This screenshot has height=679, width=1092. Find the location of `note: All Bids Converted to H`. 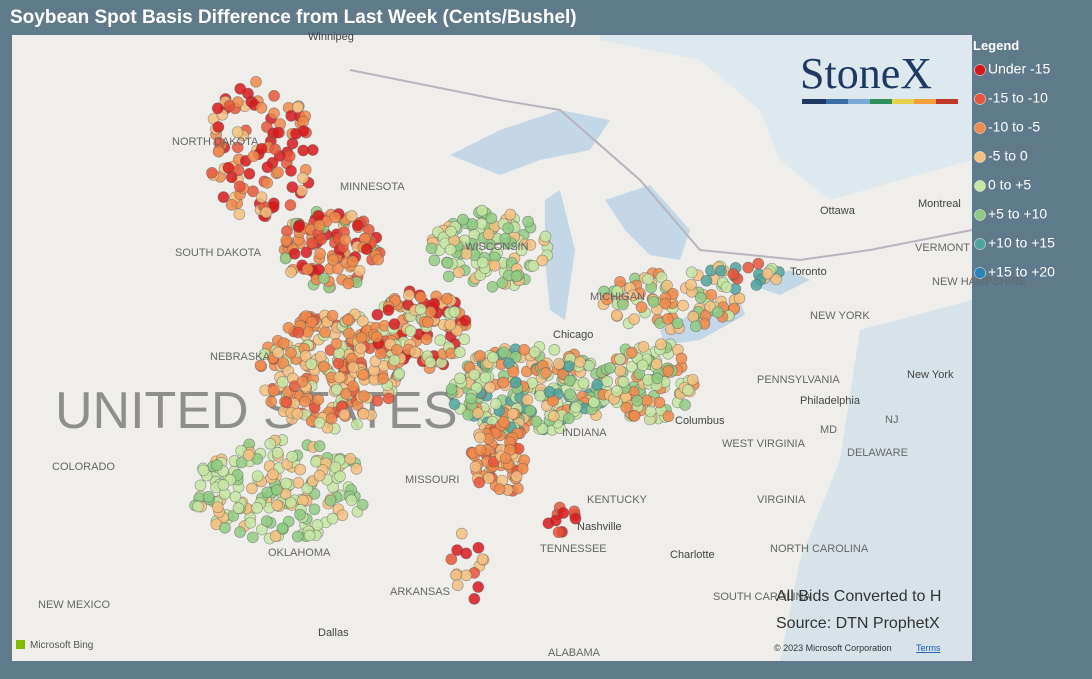

note: All Bids Converted to H is located at coordinates (858, 596).